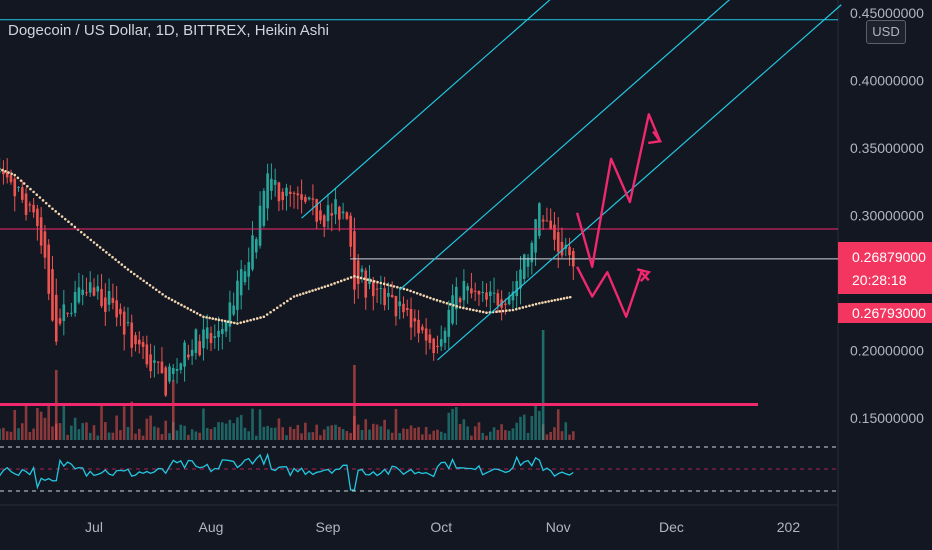 Image resolution: width=932 pixels, height=550 pixels. I want to click on currency-button: USD, so click(886, 32).